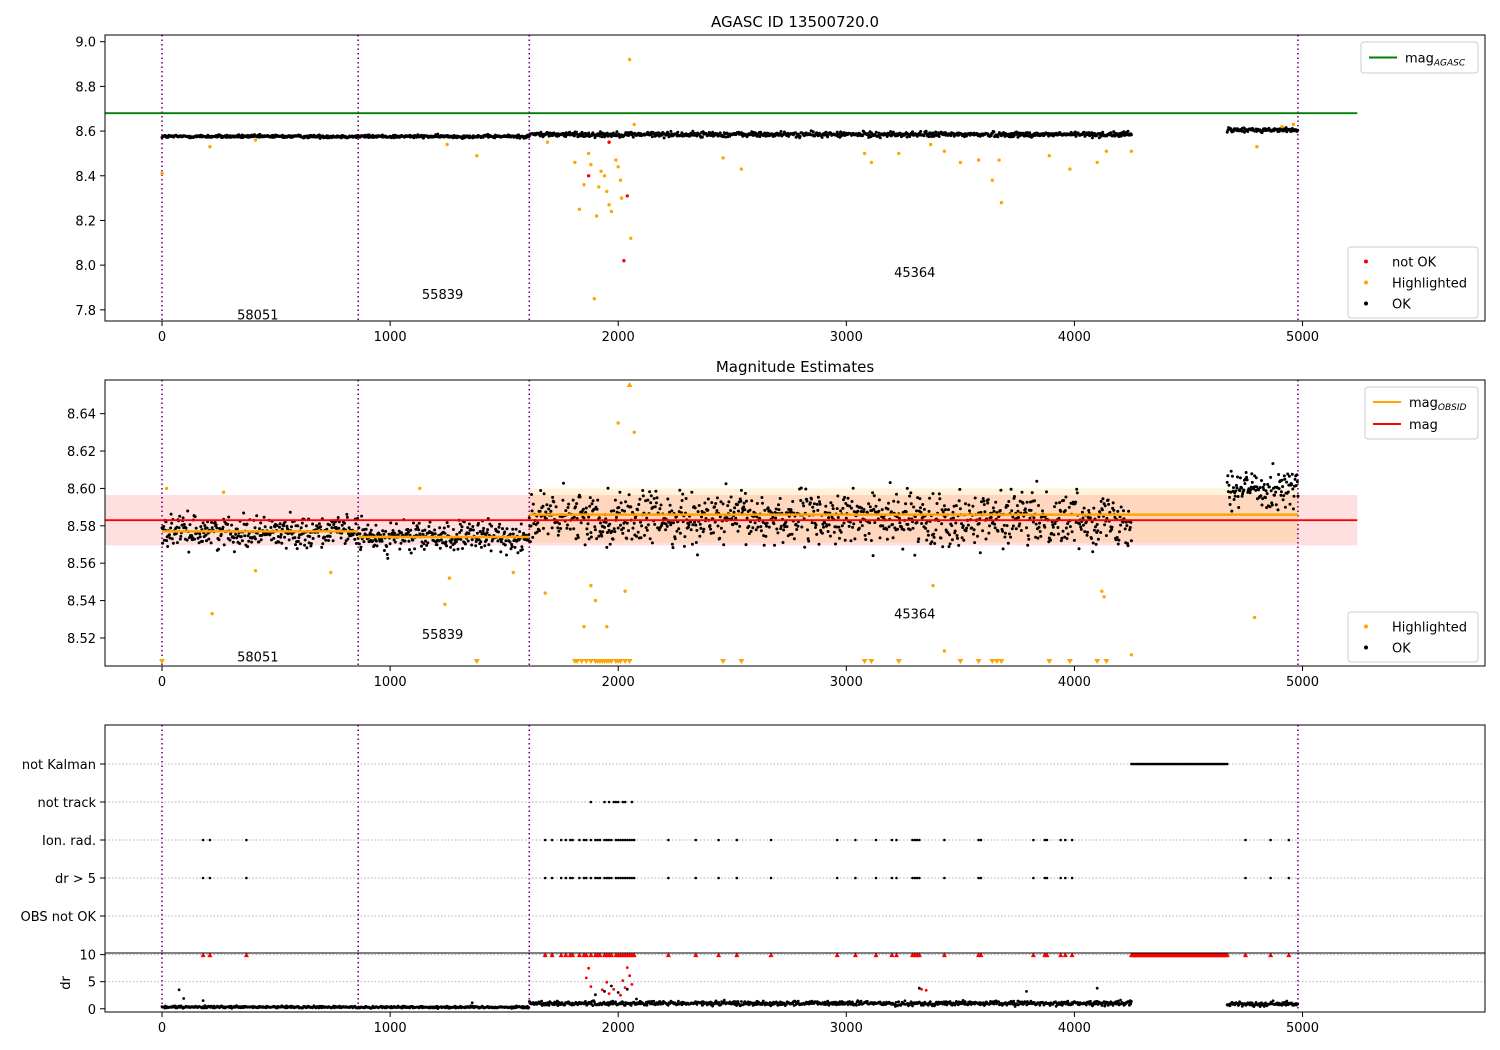 Image resolution: width=1500 pixels, height=1050 pixels. What do you see at coordinates (85, 311) in the screenshot?
I see `y-tick-label: 7.8` at bounding box center [85, 311].